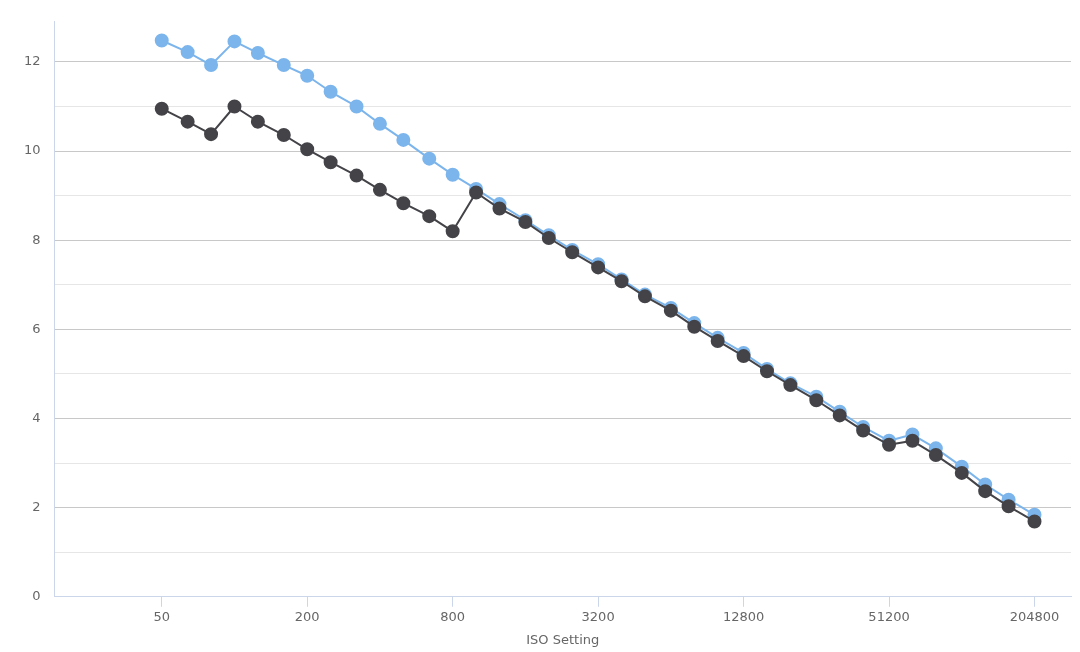  I want to click on x-axis-title: ISO Setting, so click(563, 639).